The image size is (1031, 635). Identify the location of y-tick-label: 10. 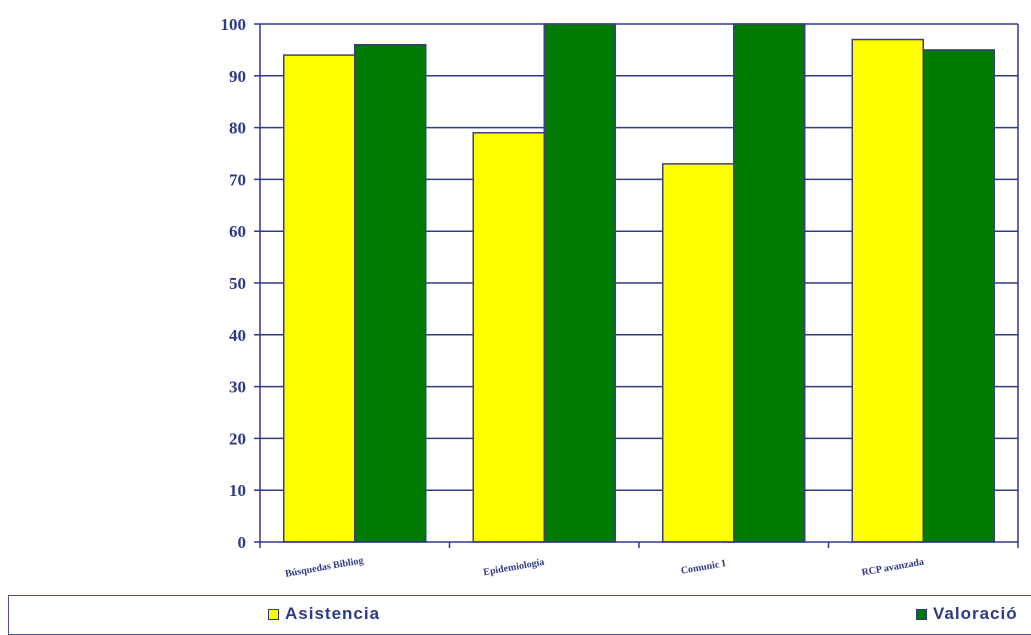
(237, 490).